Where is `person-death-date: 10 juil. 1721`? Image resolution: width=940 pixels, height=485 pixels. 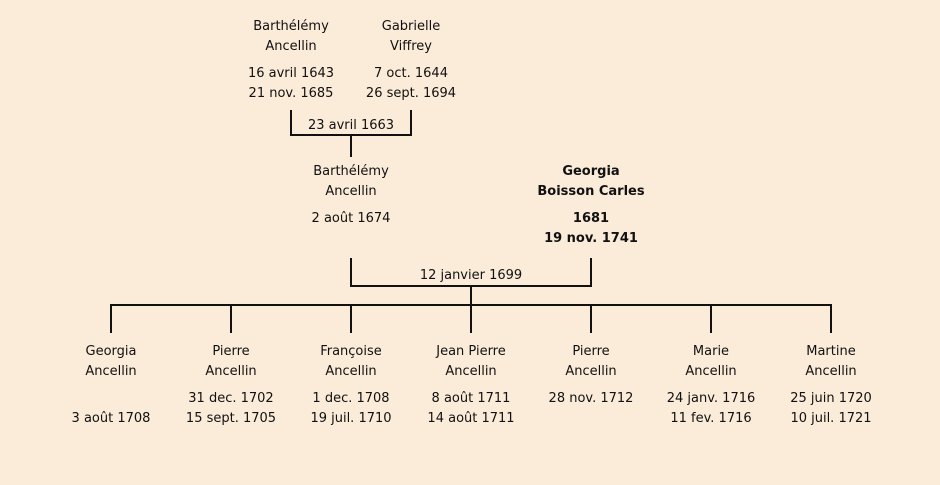 person-death-date: 10 juil. 1721 is located at coordinates (831, 418).